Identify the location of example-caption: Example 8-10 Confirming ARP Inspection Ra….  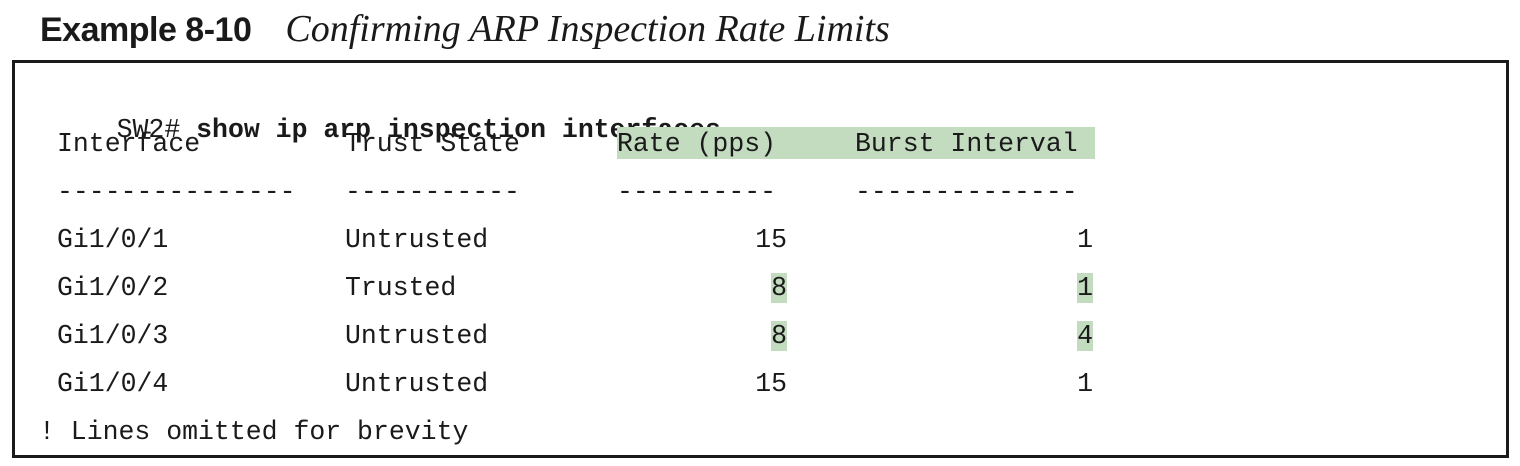
(465, 29).